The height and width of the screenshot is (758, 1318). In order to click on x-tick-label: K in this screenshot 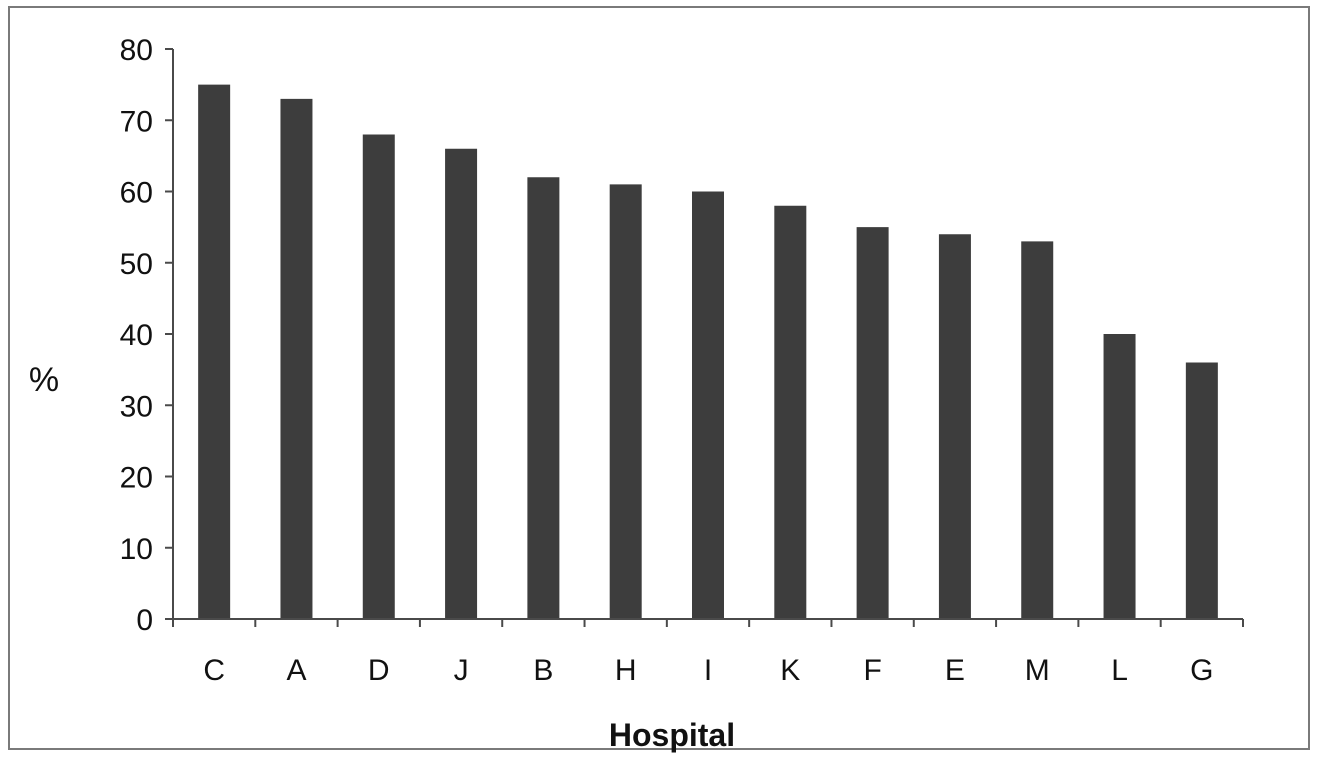, I will do `click(790, 670)`.